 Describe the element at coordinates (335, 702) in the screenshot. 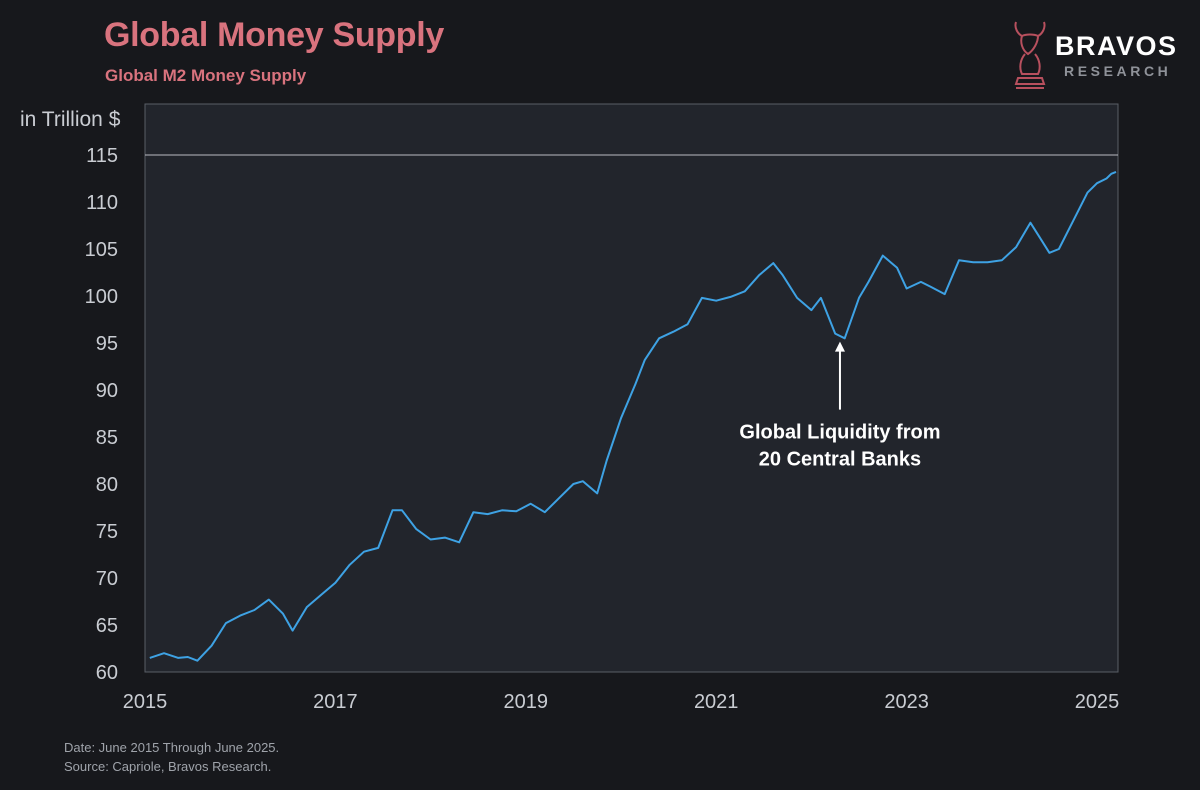

I see `x-tick-label: 2017` at that location.